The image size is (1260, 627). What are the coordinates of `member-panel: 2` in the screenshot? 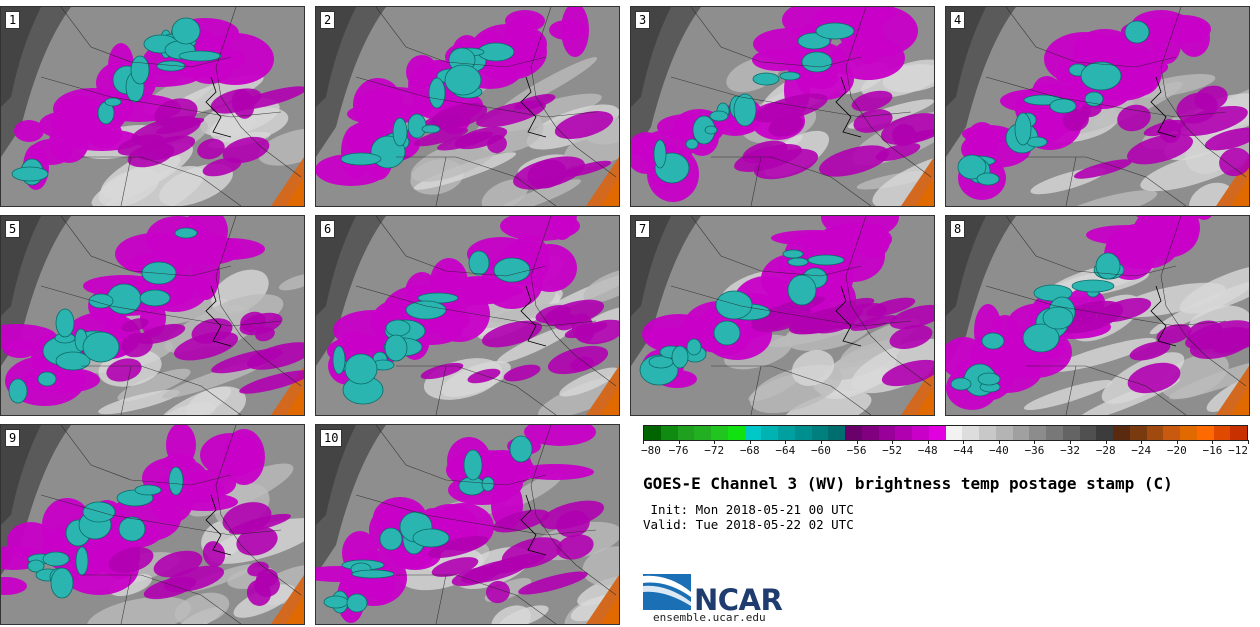 It's located at (467, 106).